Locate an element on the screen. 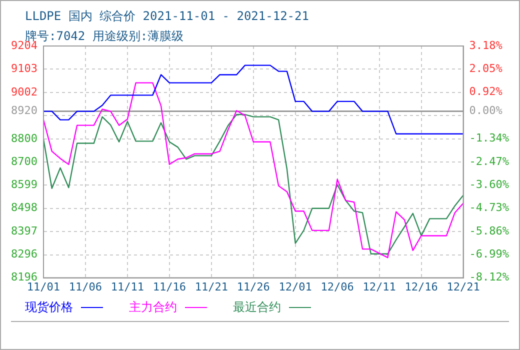 The height and width of the screenshot is (350, 520). y-tick-label: 8599 is located at coordinates (24, 184).